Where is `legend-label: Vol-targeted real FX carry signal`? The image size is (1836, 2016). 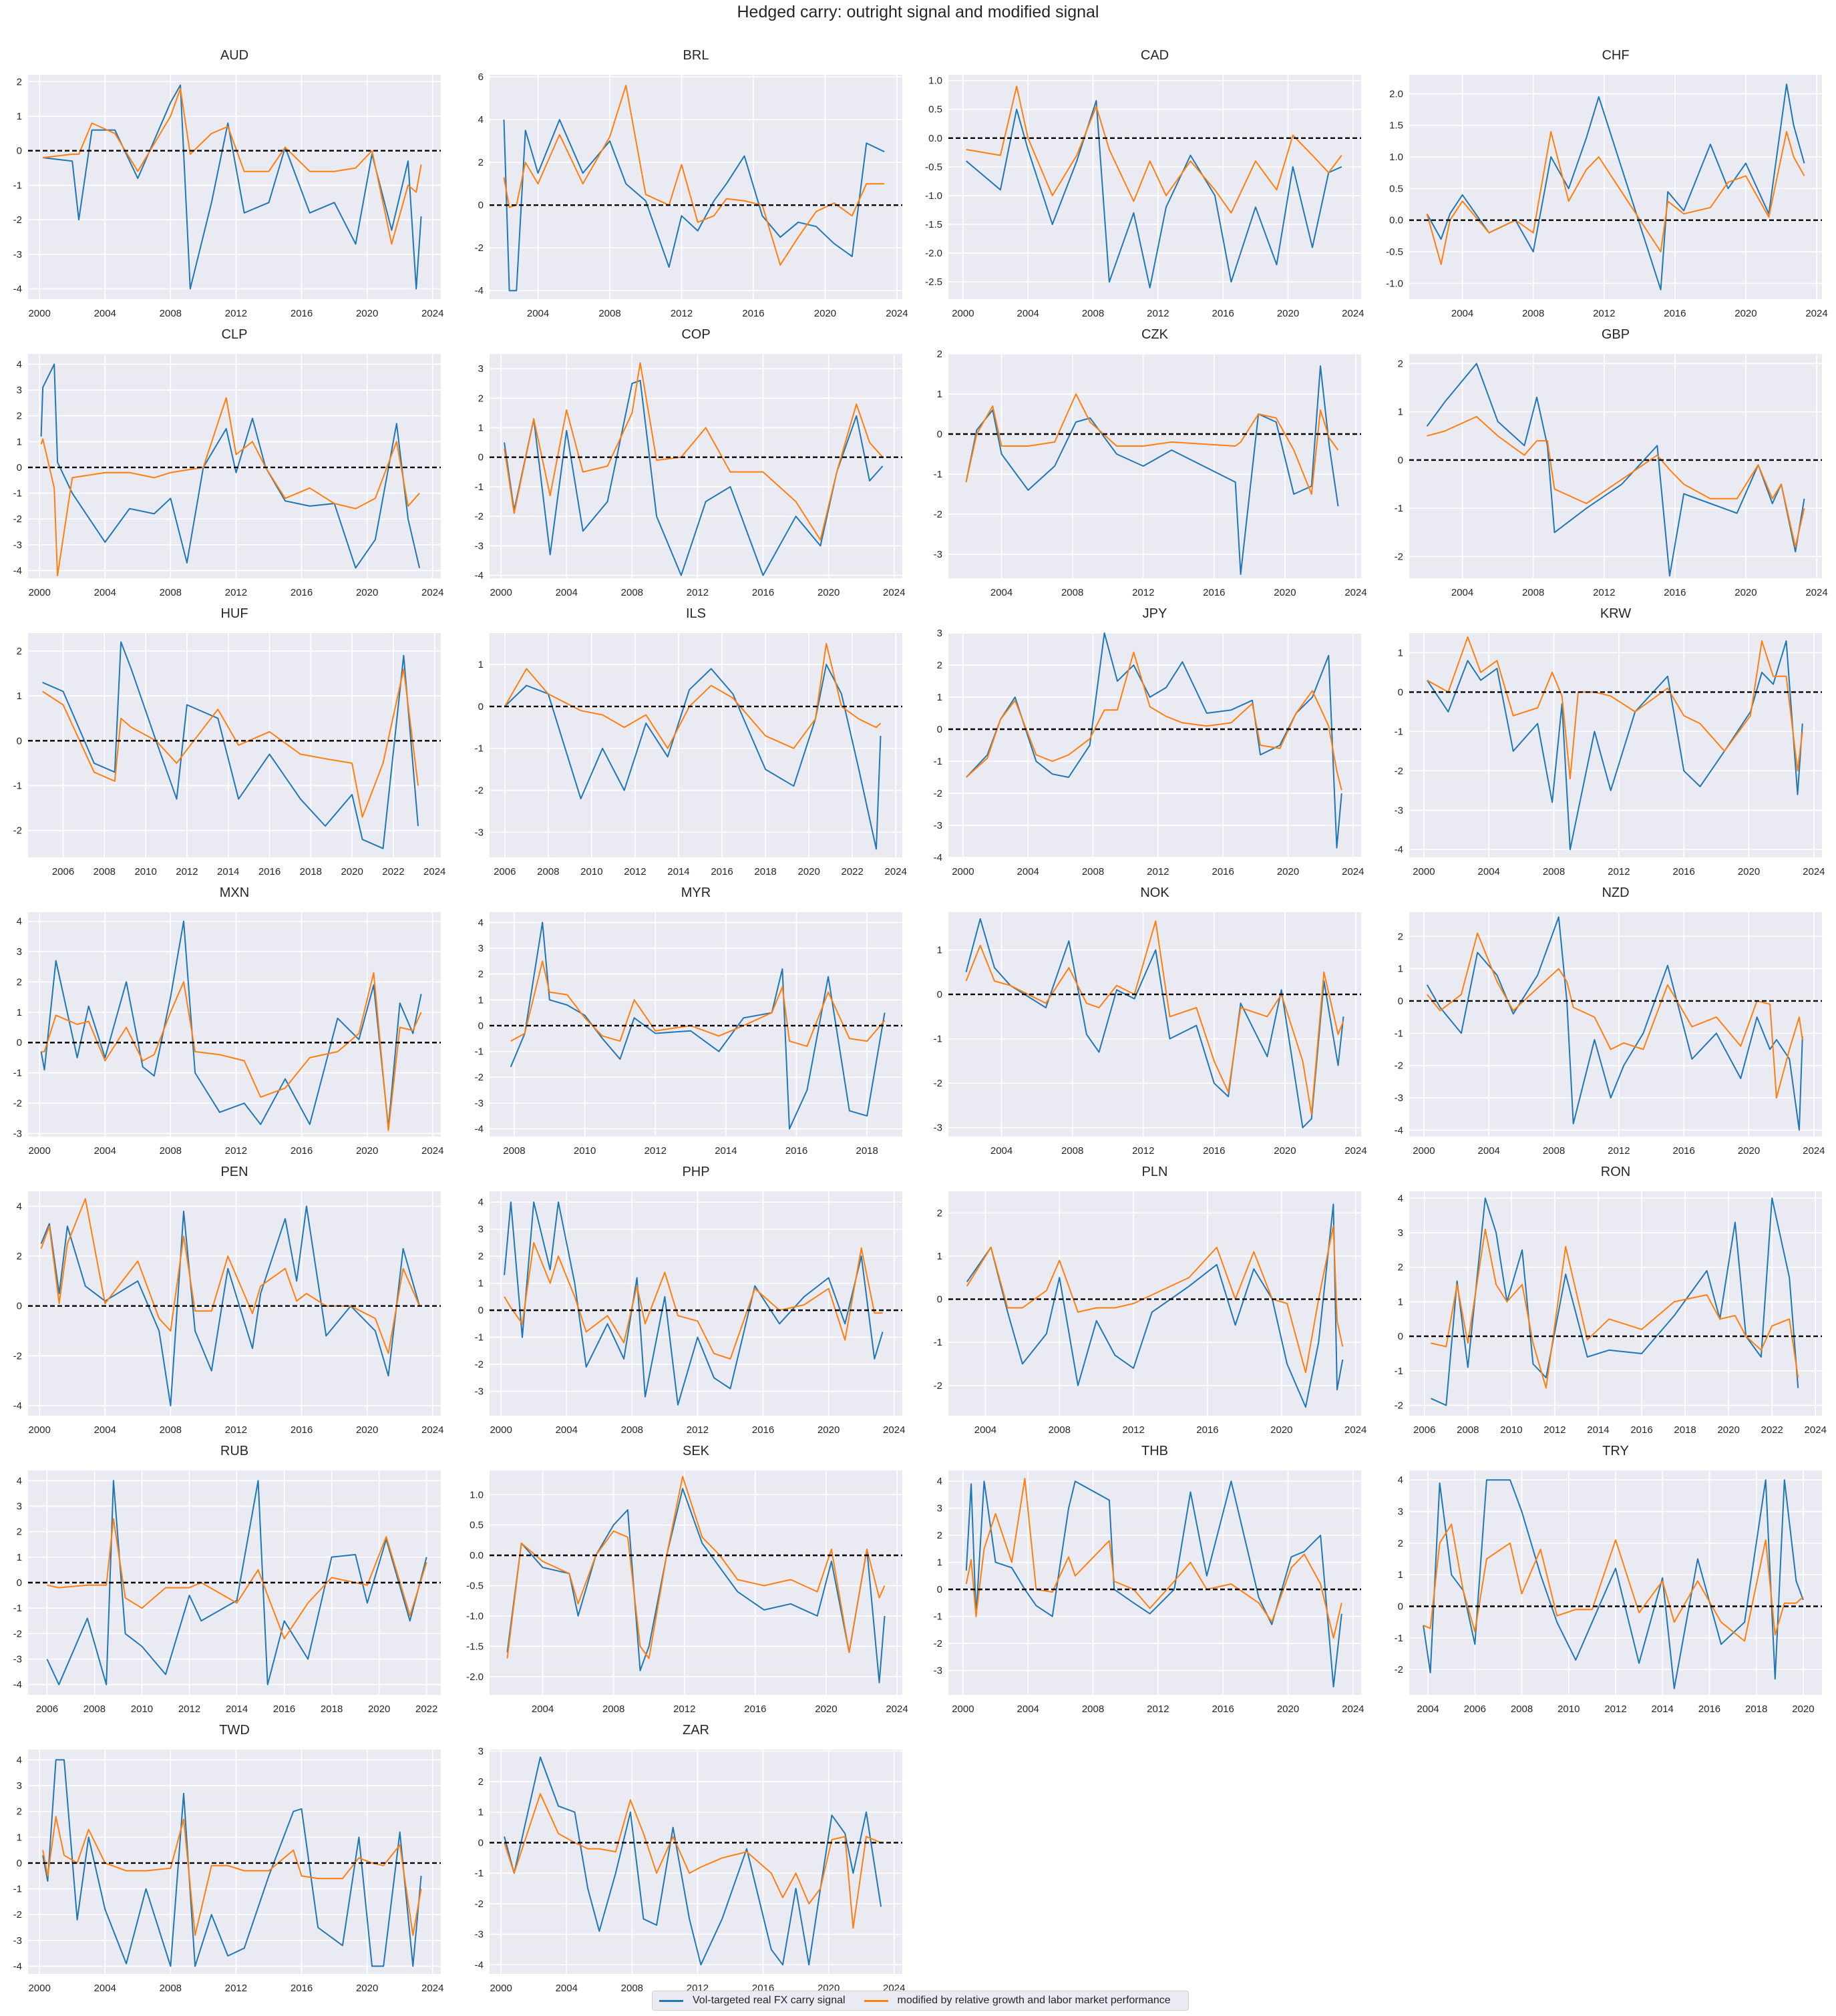
legend-label: Vol-targeted real FX carry signal is located at coordinates (769, 2000).